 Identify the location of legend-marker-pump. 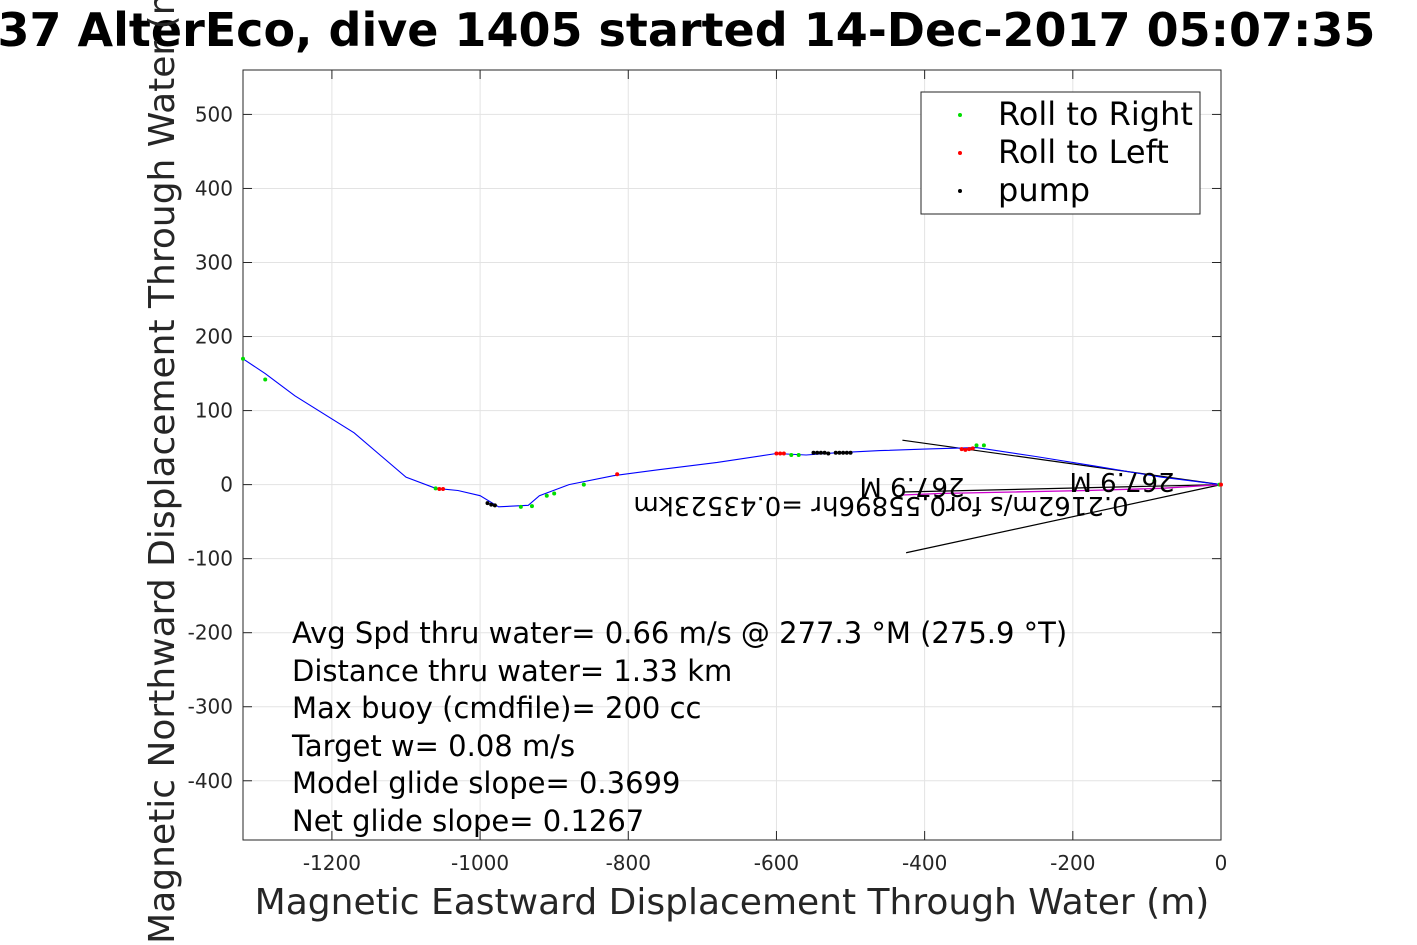
(960, 191).